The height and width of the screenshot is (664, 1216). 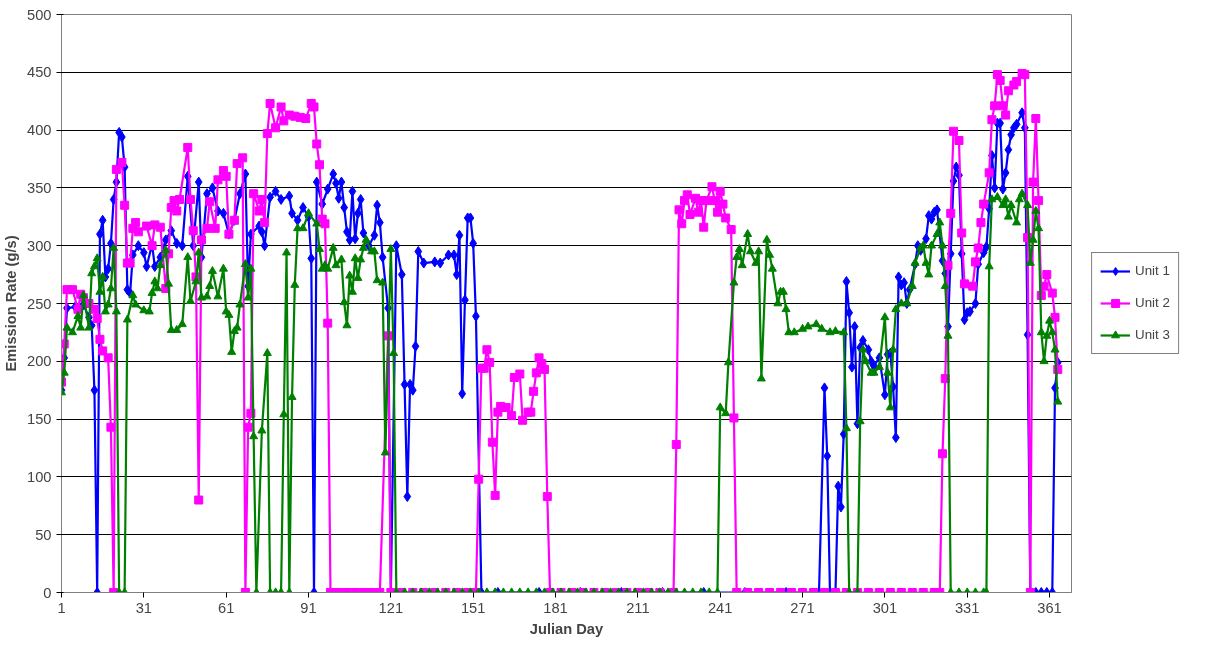 I want to click on x-tick-label: 61, so click(x=226, y=607).